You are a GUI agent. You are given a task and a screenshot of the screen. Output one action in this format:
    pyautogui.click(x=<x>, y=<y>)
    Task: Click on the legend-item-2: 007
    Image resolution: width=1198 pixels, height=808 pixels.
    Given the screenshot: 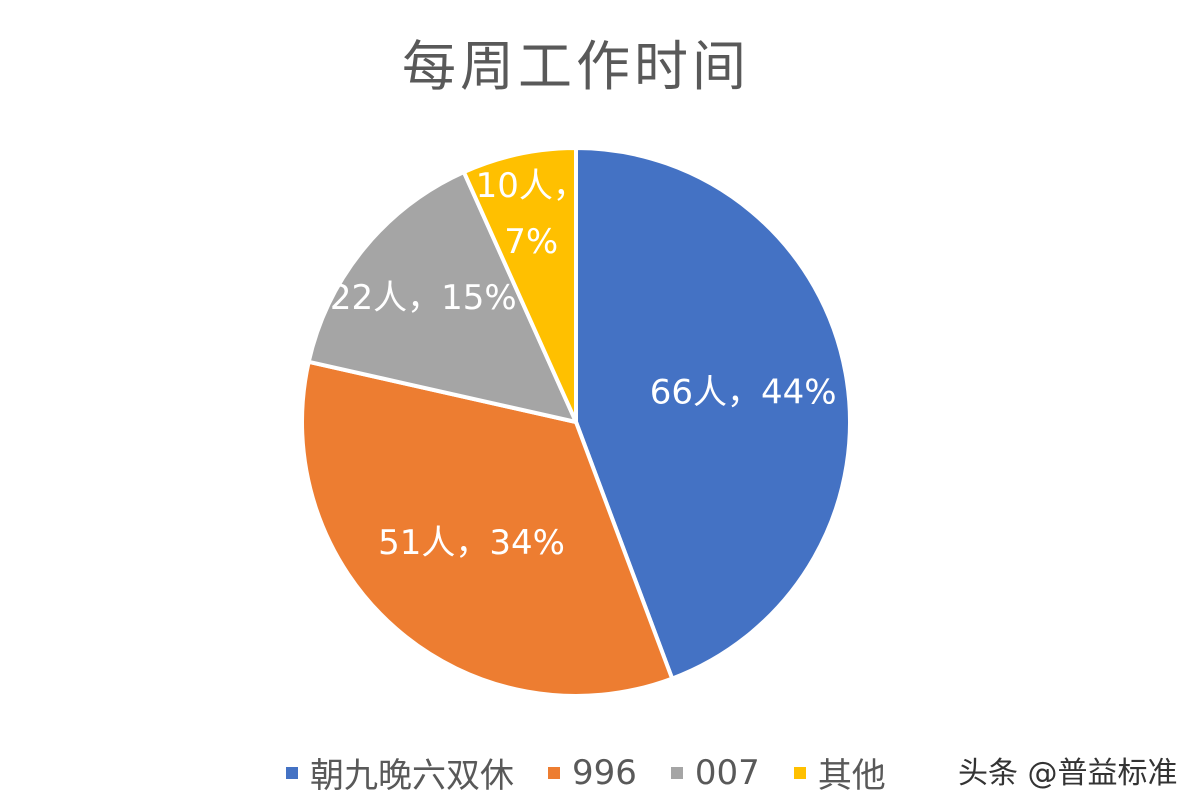 What is the action you would take?
    pyautogui.click(x=715, y=772)
    